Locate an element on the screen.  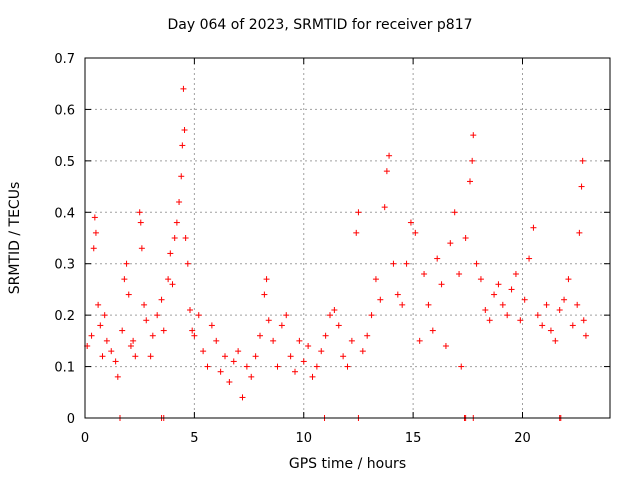
x-tick-label: 15 is located at coordinates (413, 438).